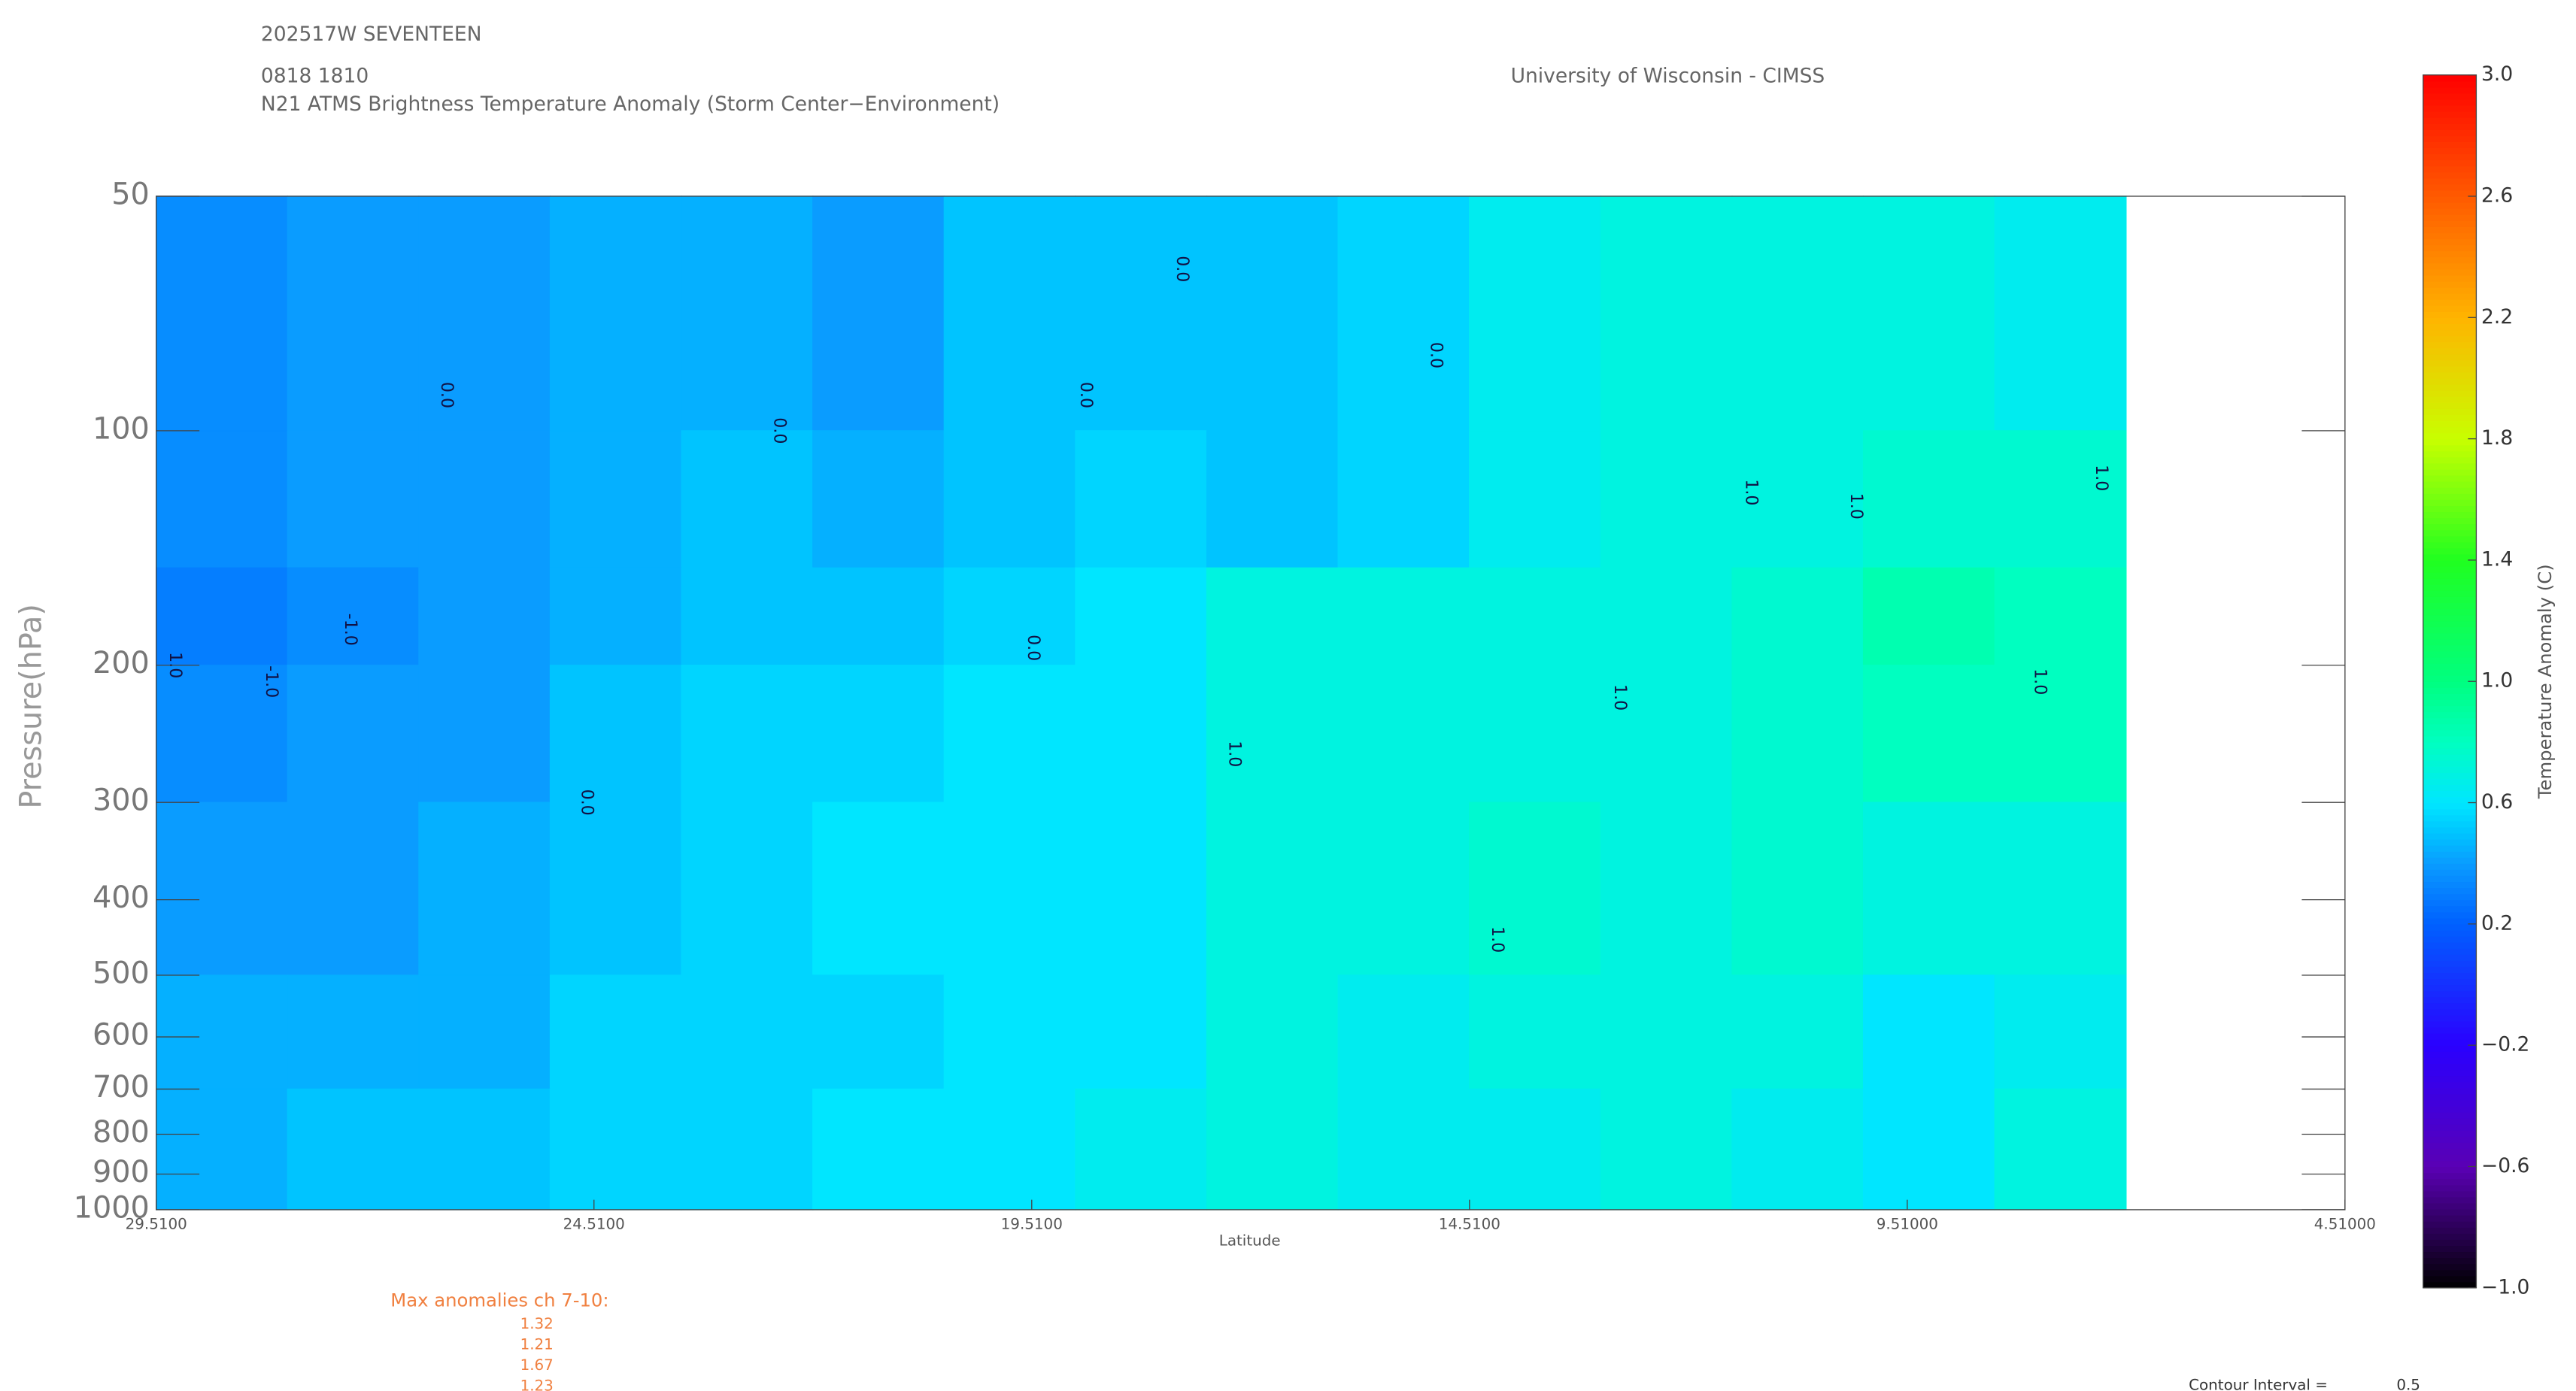 The image size is (2576, 1391). What do you see at coordinates (537, 1344) in the screenshot?
I see `max-anomaly: 1.21` at bounding box center [537, 1344].